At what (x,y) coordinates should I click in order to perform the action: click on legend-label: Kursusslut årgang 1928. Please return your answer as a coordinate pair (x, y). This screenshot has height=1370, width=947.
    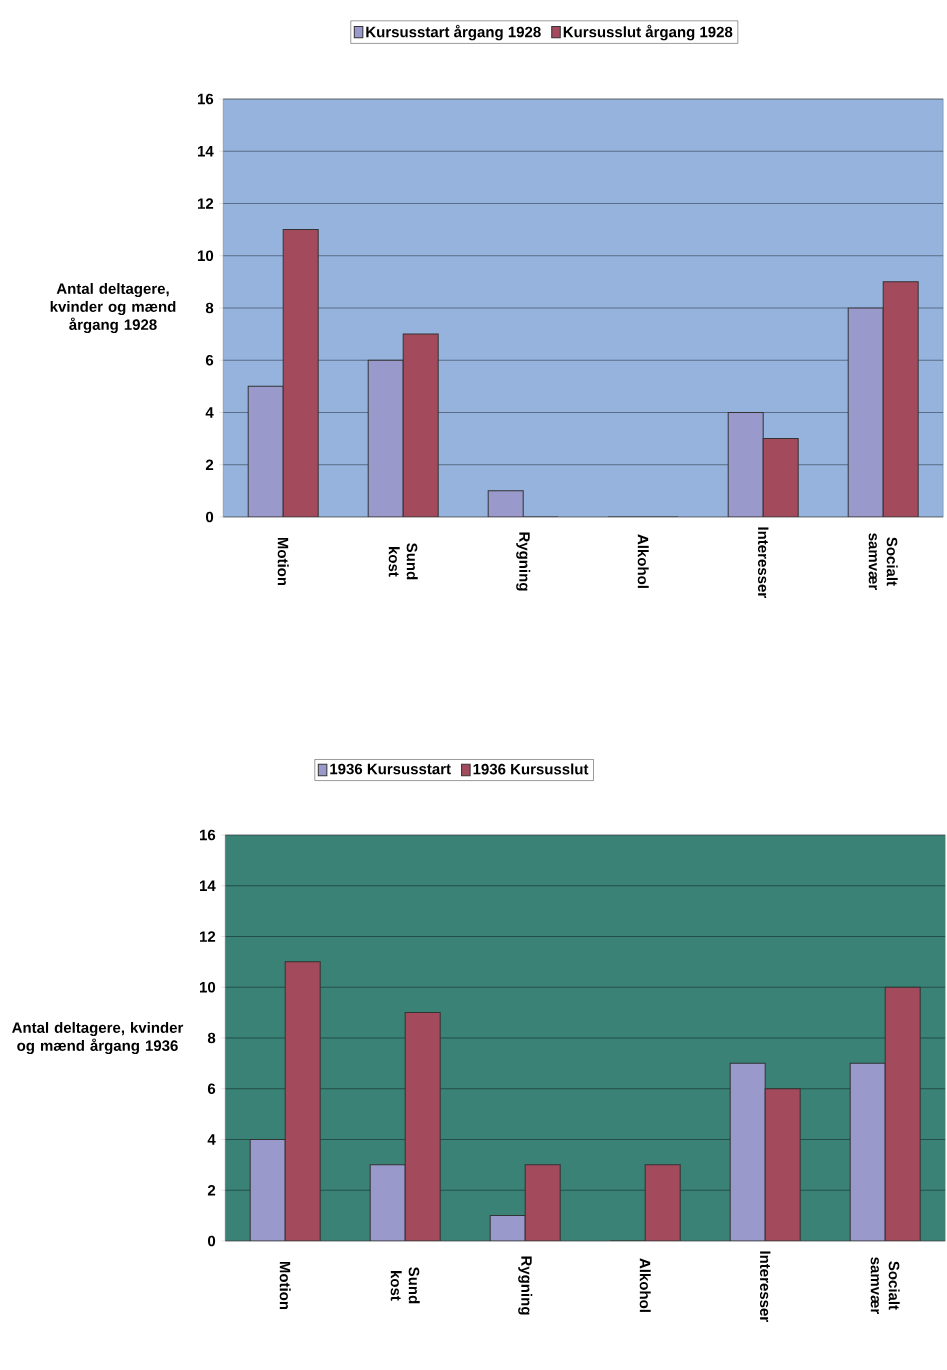
    Looking at the image, I should click on (648, 32).